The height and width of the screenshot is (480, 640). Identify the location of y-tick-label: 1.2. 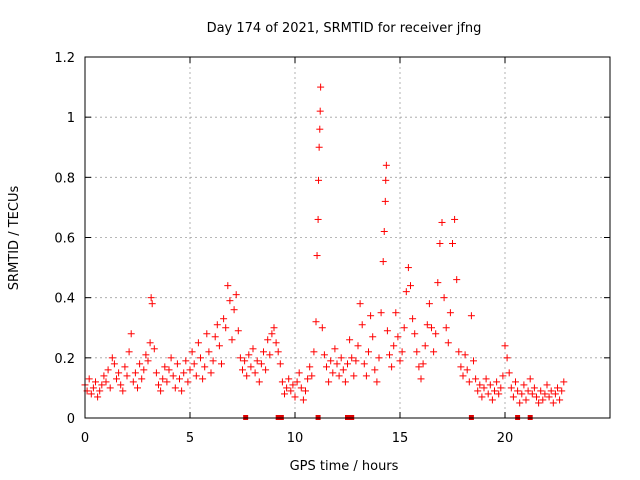
(64, 58).